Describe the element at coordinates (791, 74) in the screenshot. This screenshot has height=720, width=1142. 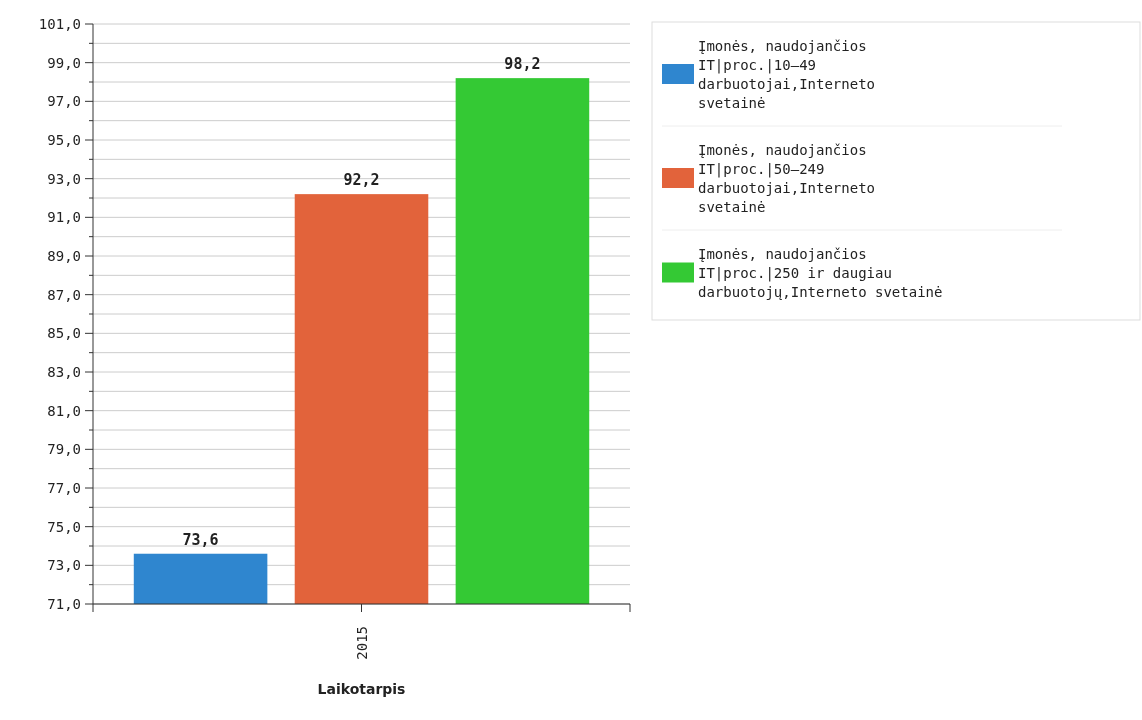
I see `legend-label: Įmonės, naudojančios IT|proc.|10–49 darbuotojai,Interneto svetainė` at that location.